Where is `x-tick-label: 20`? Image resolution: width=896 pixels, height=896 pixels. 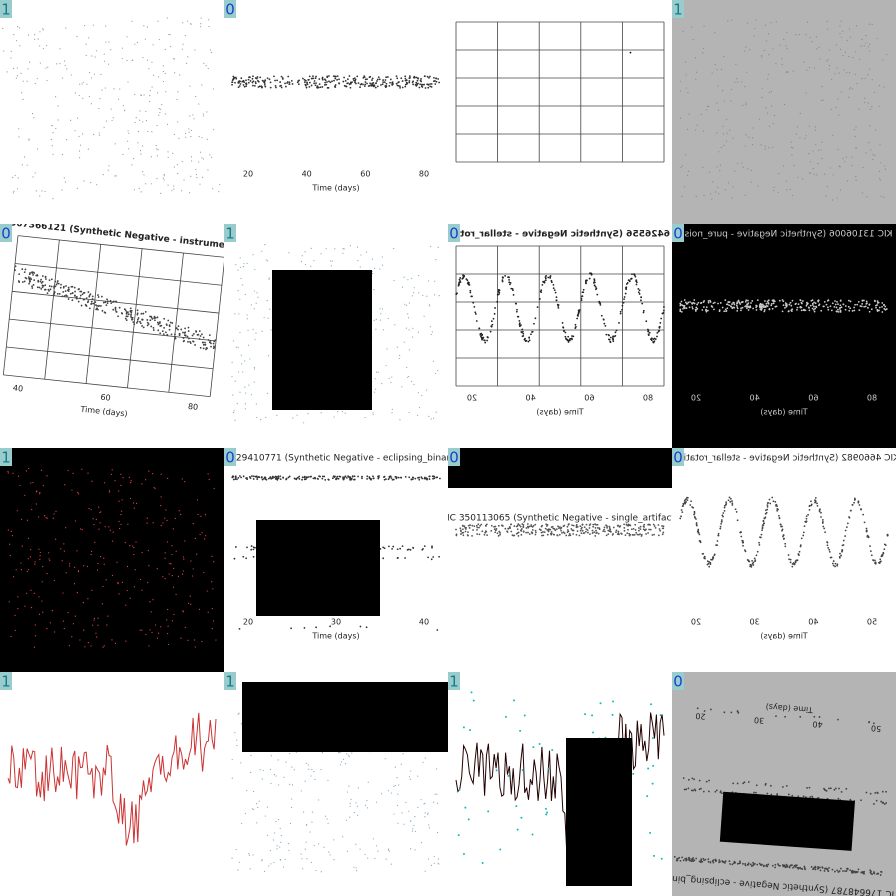 x-tick-label: 20 is located at coordinates (696, 398).